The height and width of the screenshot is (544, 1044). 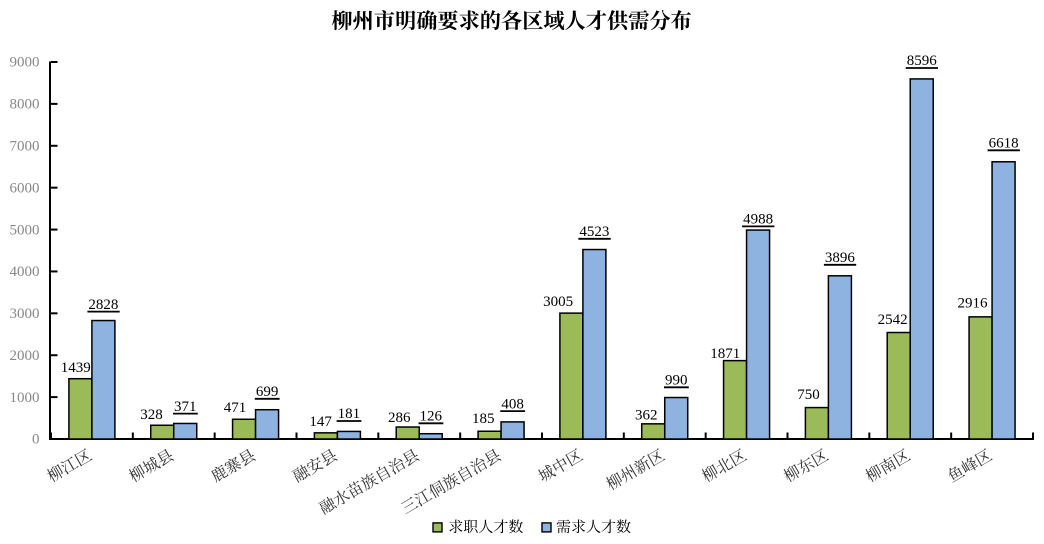 What do you see at coordinates (725, 354) in the screenshot?
I see `svg-text: 1871` at bounding box center [725, 354].